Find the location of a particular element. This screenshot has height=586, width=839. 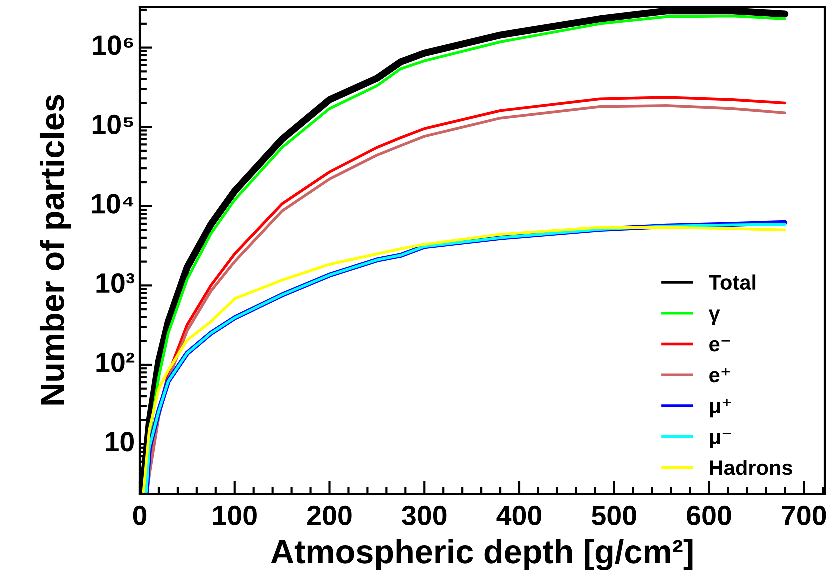

x-tick-label: 0 is located at coordinates (140, 516).